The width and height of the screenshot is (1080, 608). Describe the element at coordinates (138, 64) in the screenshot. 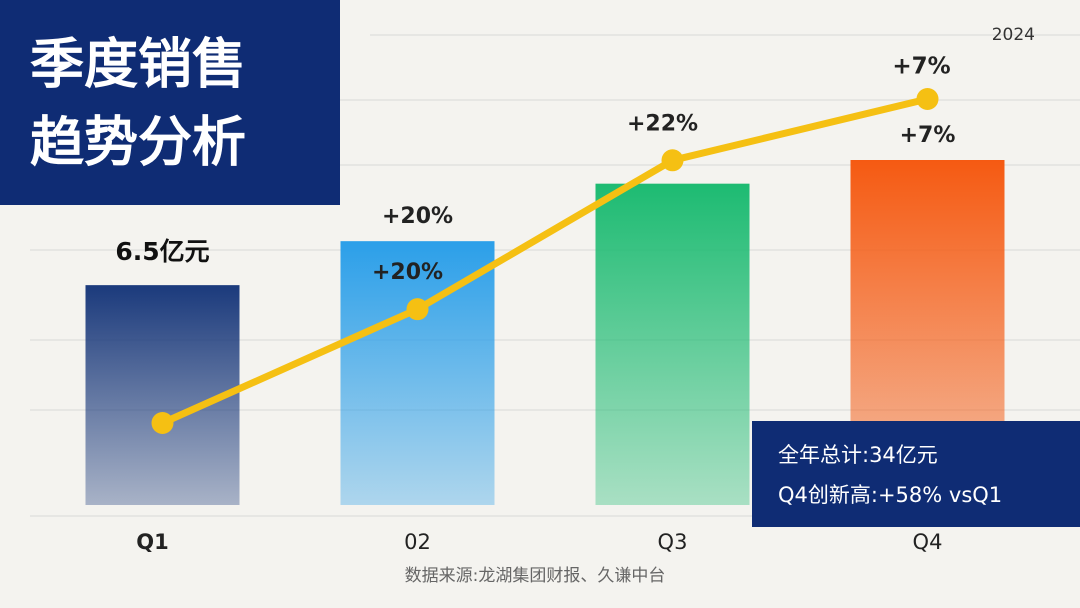

I see `chart-title: 季度销售` at that location.